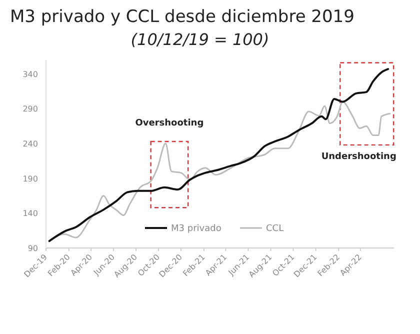 This screenshot has height=334, width=420. Describe the element at coordinates (30, 109) in the screenshot. I see `y-tick-label: 290` at that location.